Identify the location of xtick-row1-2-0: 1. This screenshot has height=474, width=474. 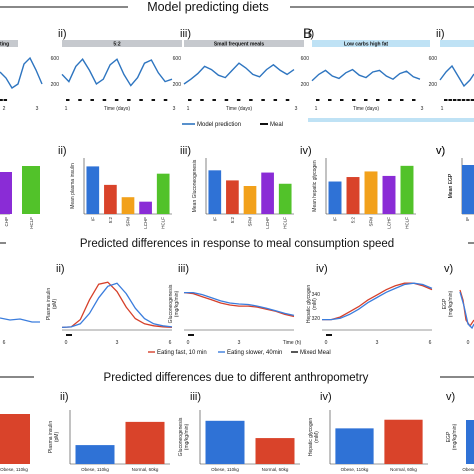
(188, 109).